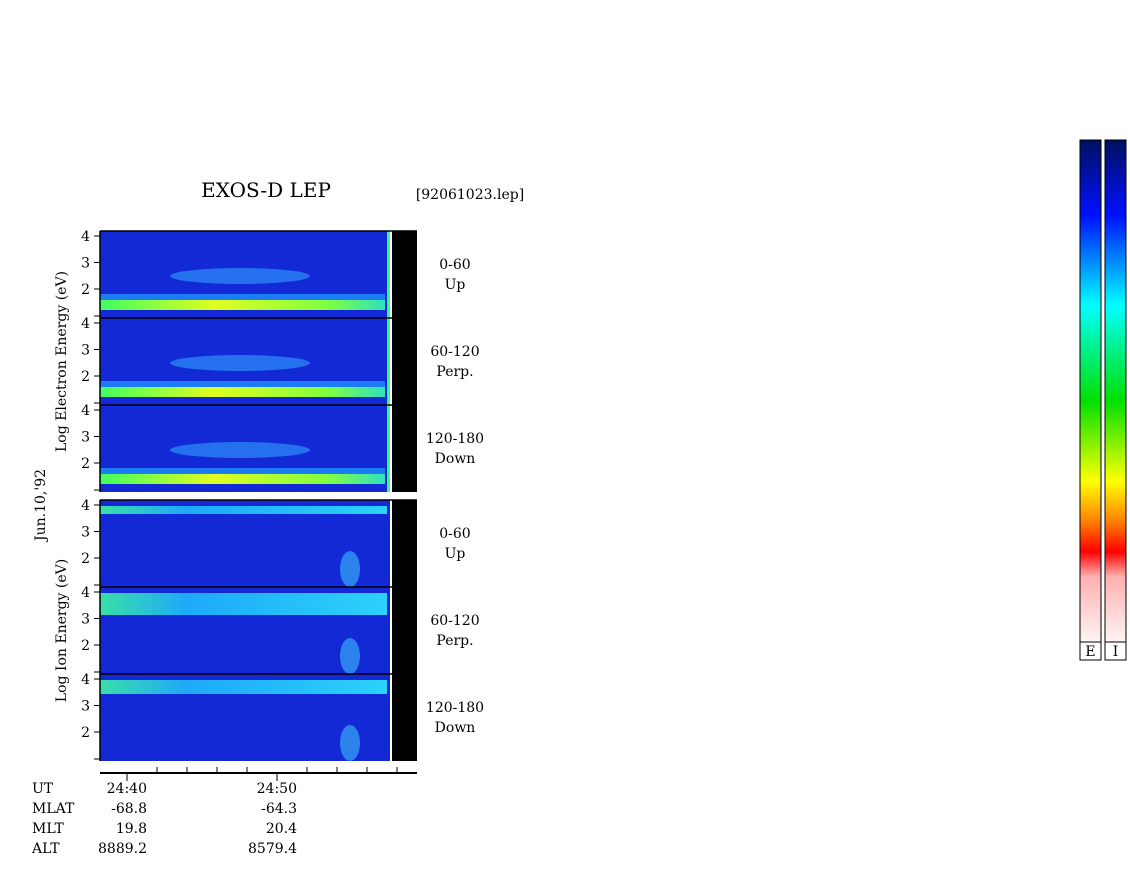  Describe the element at coordinates (279, 809) in the screenshot. I see `row-value: -64.3` at that location.